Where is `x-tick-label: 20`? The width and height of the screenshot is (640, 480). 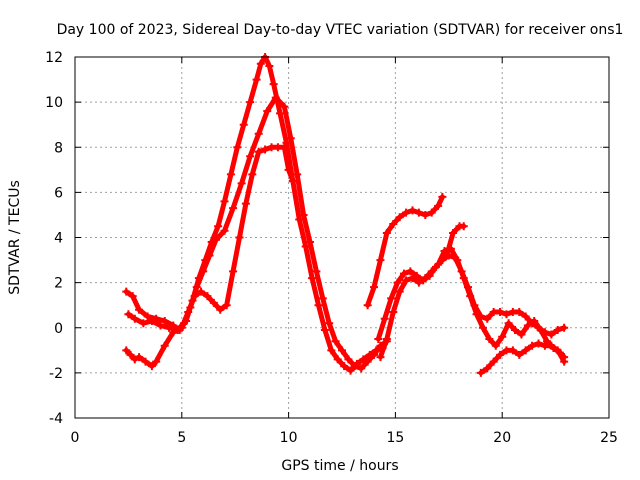 x-tick-label: 20 is located at coordinates (502, 438).